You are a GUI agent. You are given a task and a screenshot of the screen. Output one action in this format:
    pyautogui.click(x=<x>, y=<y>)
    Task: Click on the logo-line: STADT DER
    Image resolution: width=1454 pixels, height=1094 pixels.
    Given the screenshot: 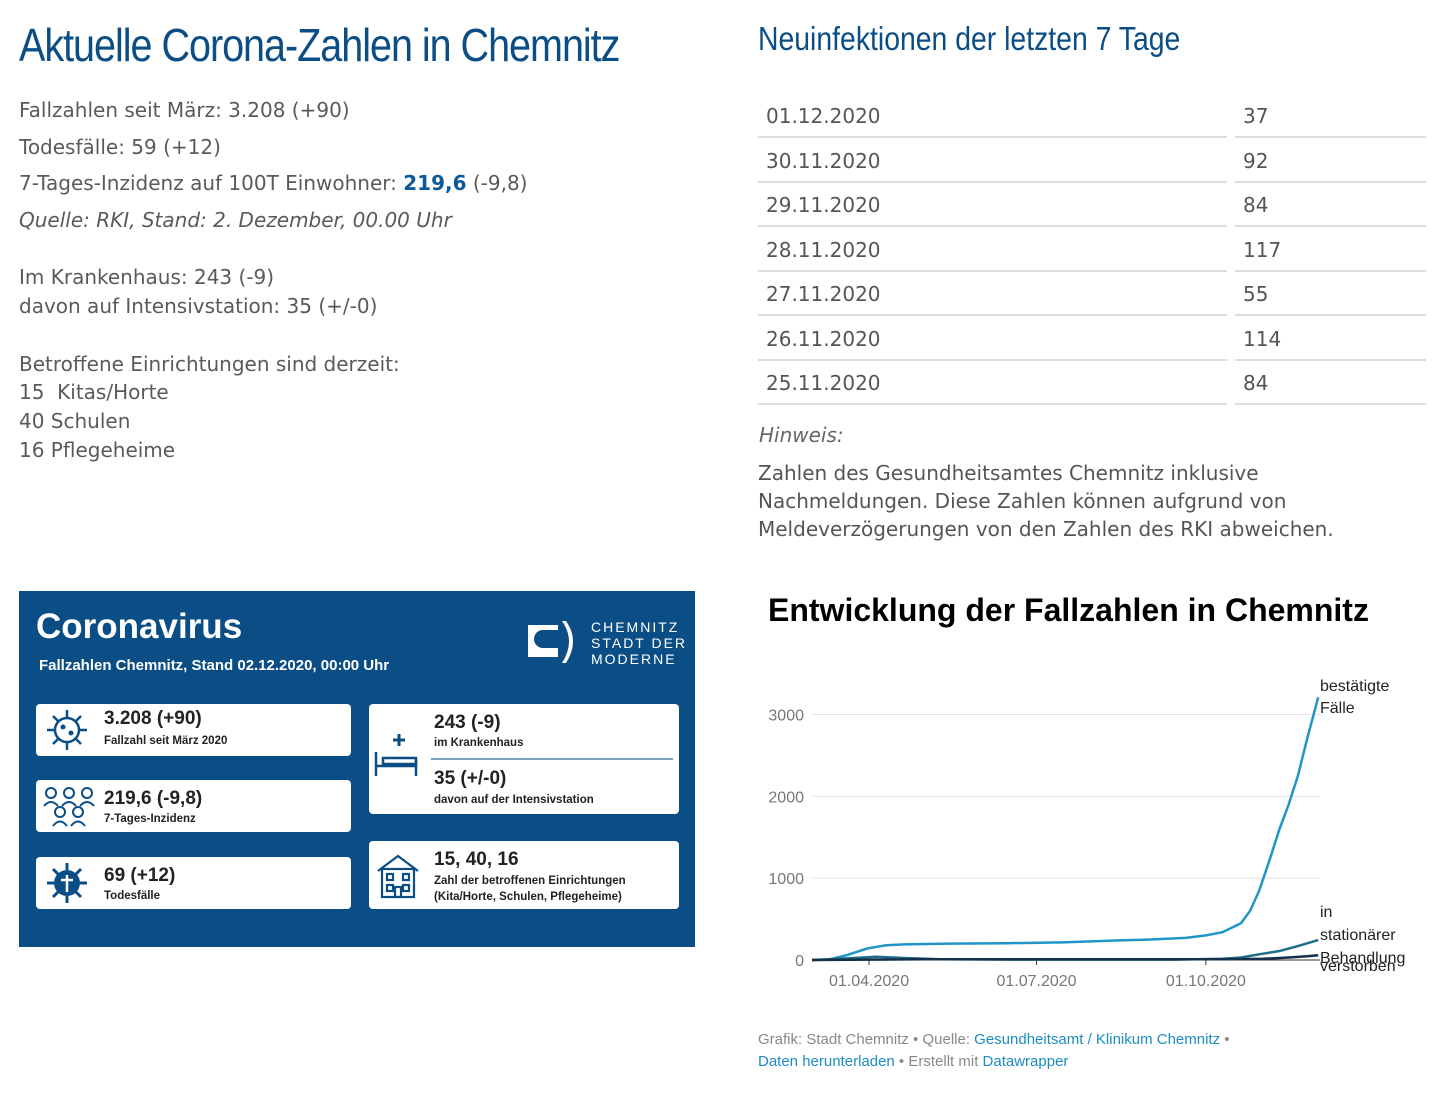 What is the action you would take?
    pyautogui.click(x=639, y=643)
    